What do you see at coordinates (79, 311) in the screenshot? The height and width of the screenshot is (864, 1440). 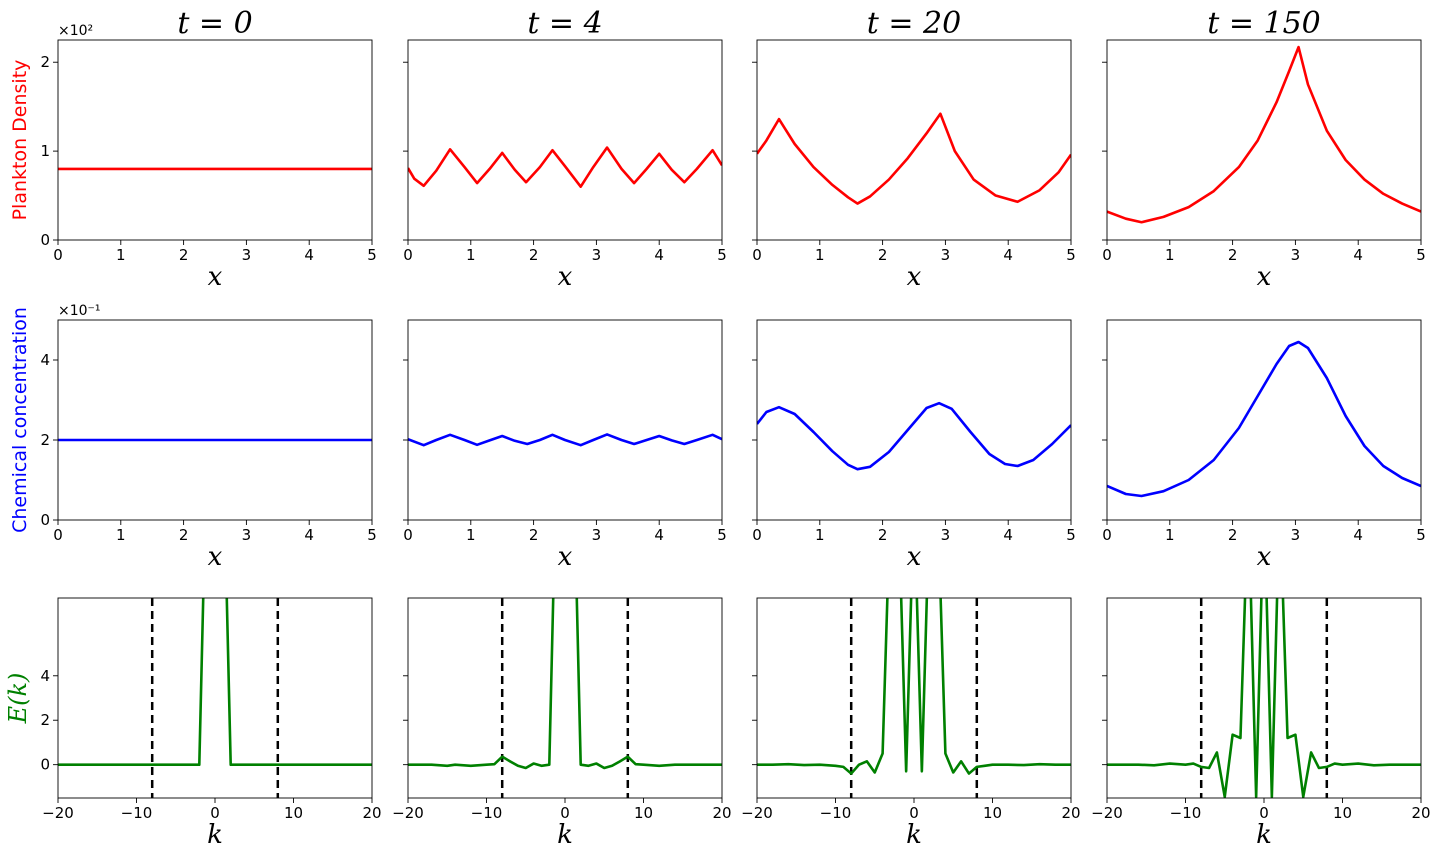 I see `axis-scale-factor: ×10⁻¹` at bounding box center [79, 311].